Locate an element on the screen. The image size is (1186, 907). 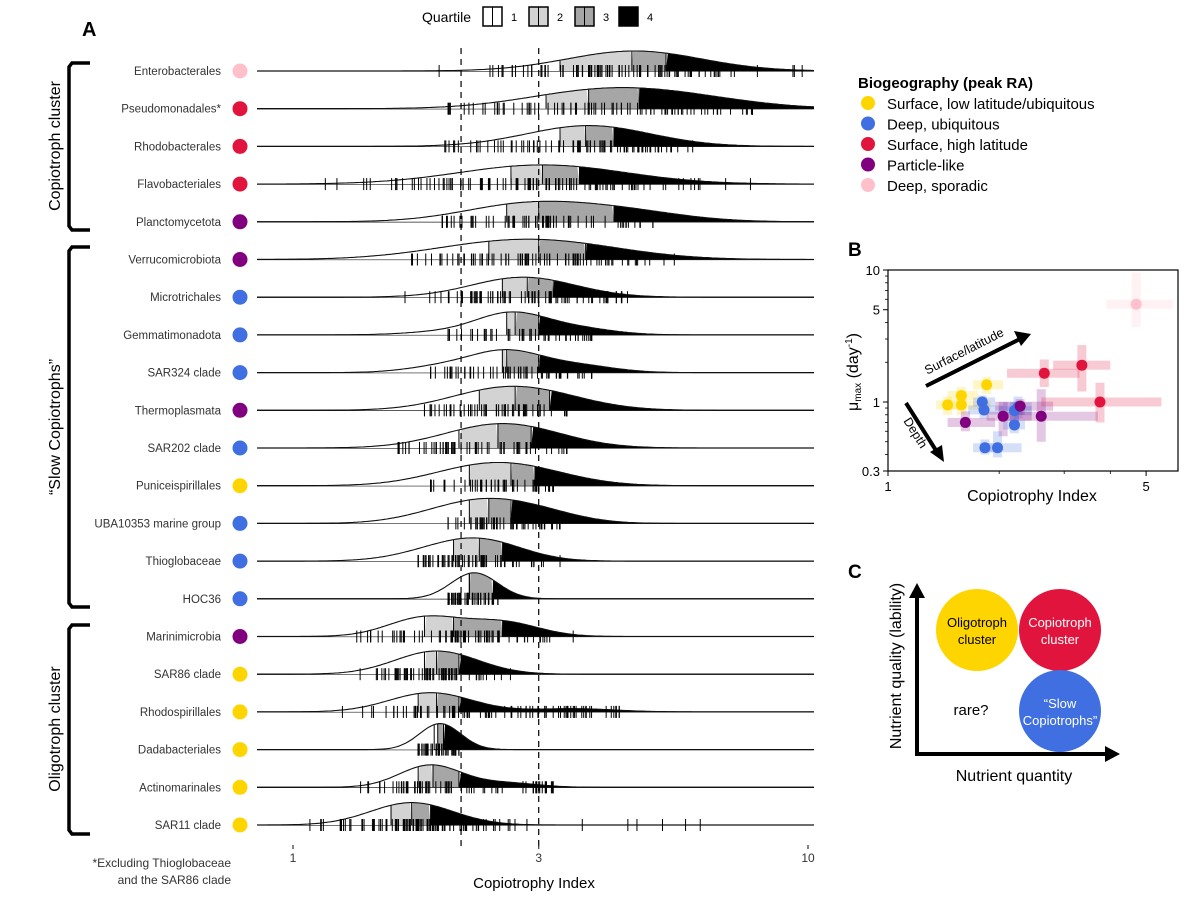
ridge-row: Enterobacterales is located at coordinates (474, 64).